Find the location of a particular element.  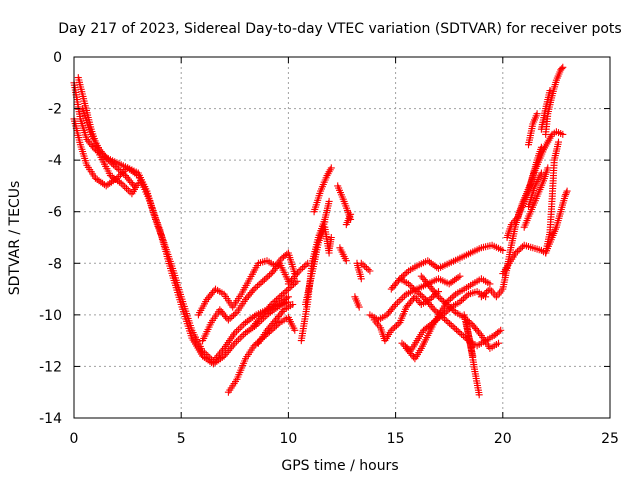

x-tick-label: 25 is located at coordinates (610, 439).